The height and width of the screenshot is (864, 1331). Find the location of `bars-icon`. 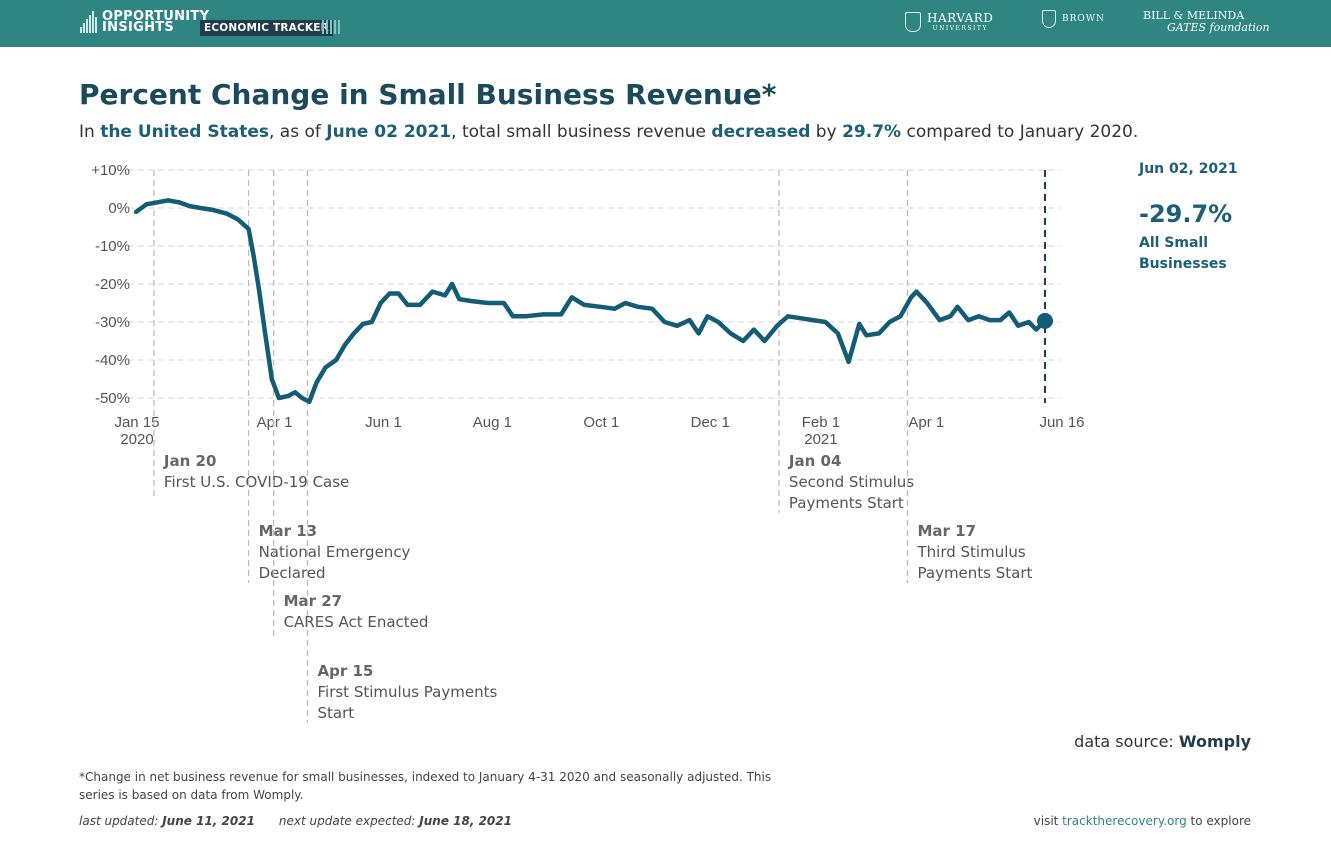

bars-icon is located at coordinates (89, 22).